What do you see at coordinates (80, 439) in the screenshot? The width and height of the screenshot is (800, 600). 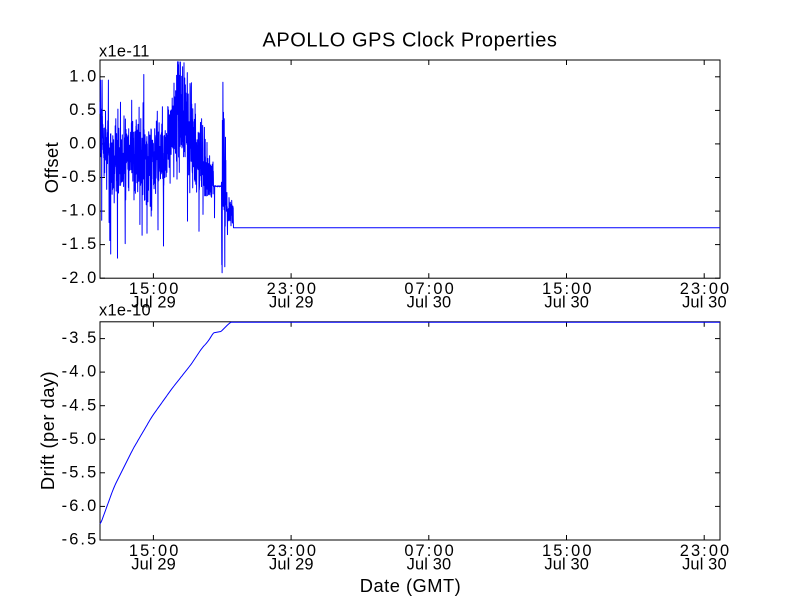 I see `svg-text: -5.0` at bounding box center [80, 439].